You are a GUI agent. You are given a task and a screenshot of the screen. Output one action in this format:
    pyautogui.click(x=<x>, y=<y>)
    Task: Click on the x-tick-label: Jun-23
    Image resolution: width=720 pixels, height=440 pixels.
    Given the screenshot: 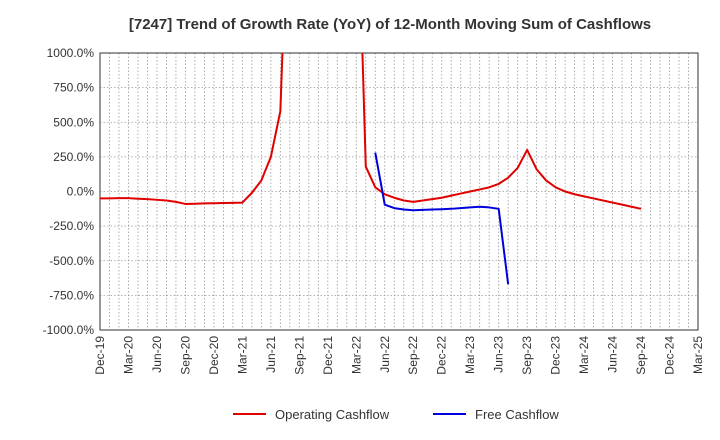 What is the action you would take?
    pyautogui.click(x=499, y=354)
    